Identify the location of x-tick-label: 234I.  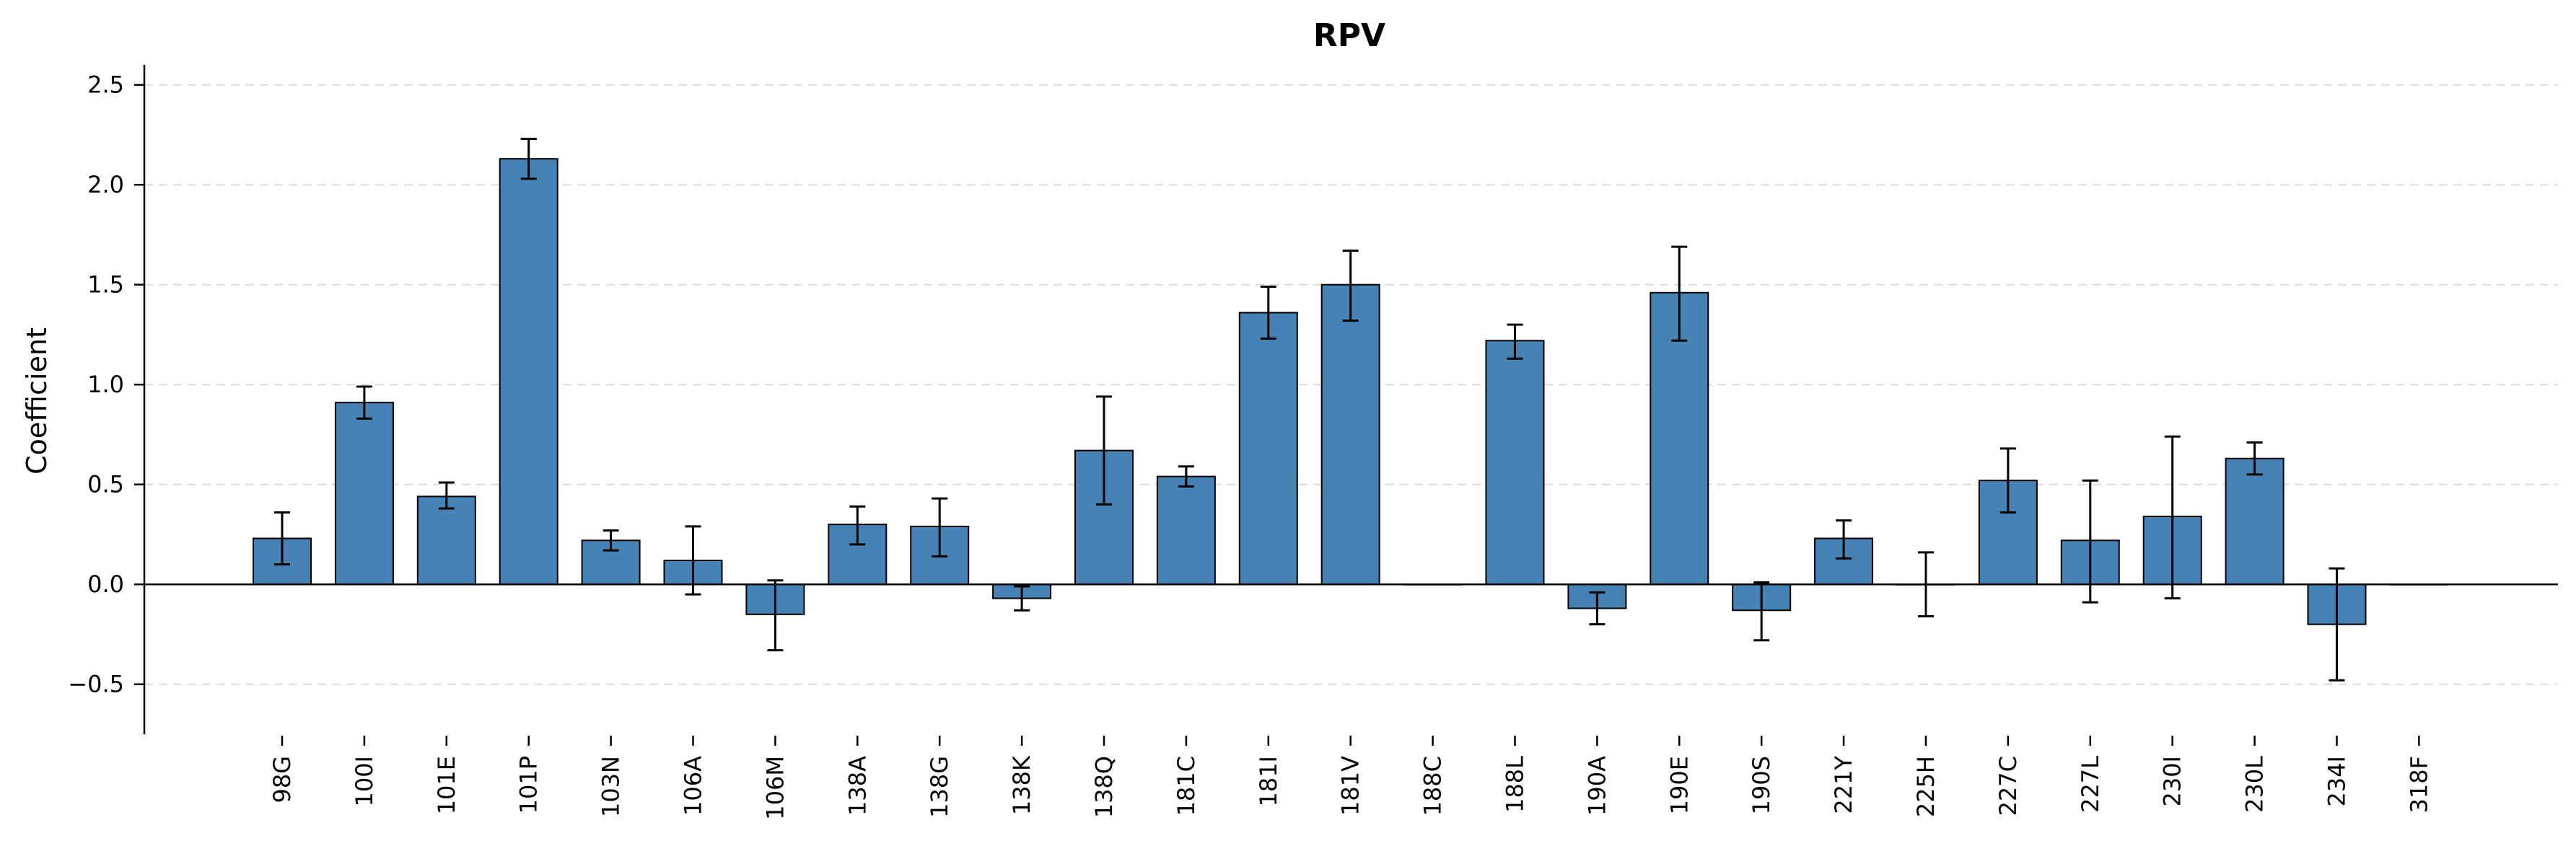
(2337, 781).